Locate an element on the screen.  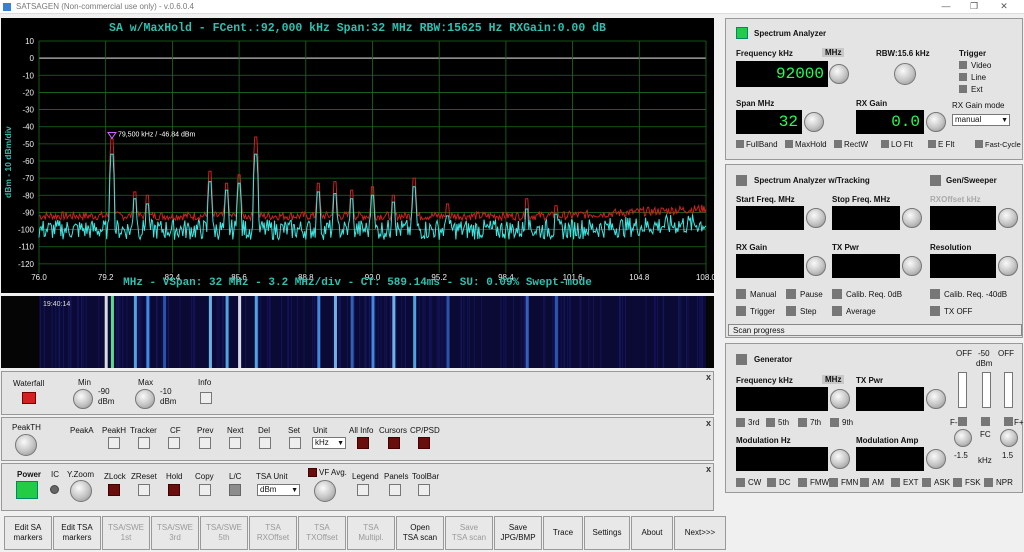
h7-checkbox is located at coordinates (802, 422).